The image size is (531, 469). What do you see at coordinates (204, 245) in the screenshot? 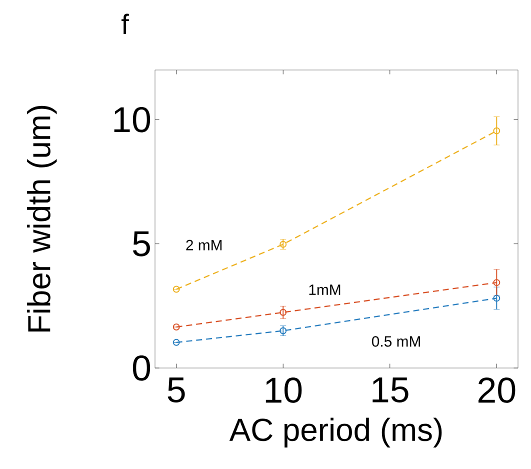
I see `series-label: 2 mM` at bounding box center [204, 245].